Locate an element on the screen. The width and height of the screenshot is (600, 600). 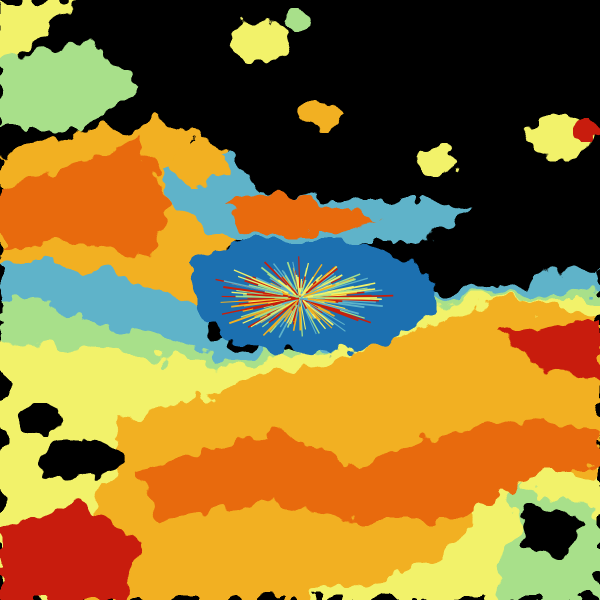
echo-northwest-corner is located at coordinates (40, 35).